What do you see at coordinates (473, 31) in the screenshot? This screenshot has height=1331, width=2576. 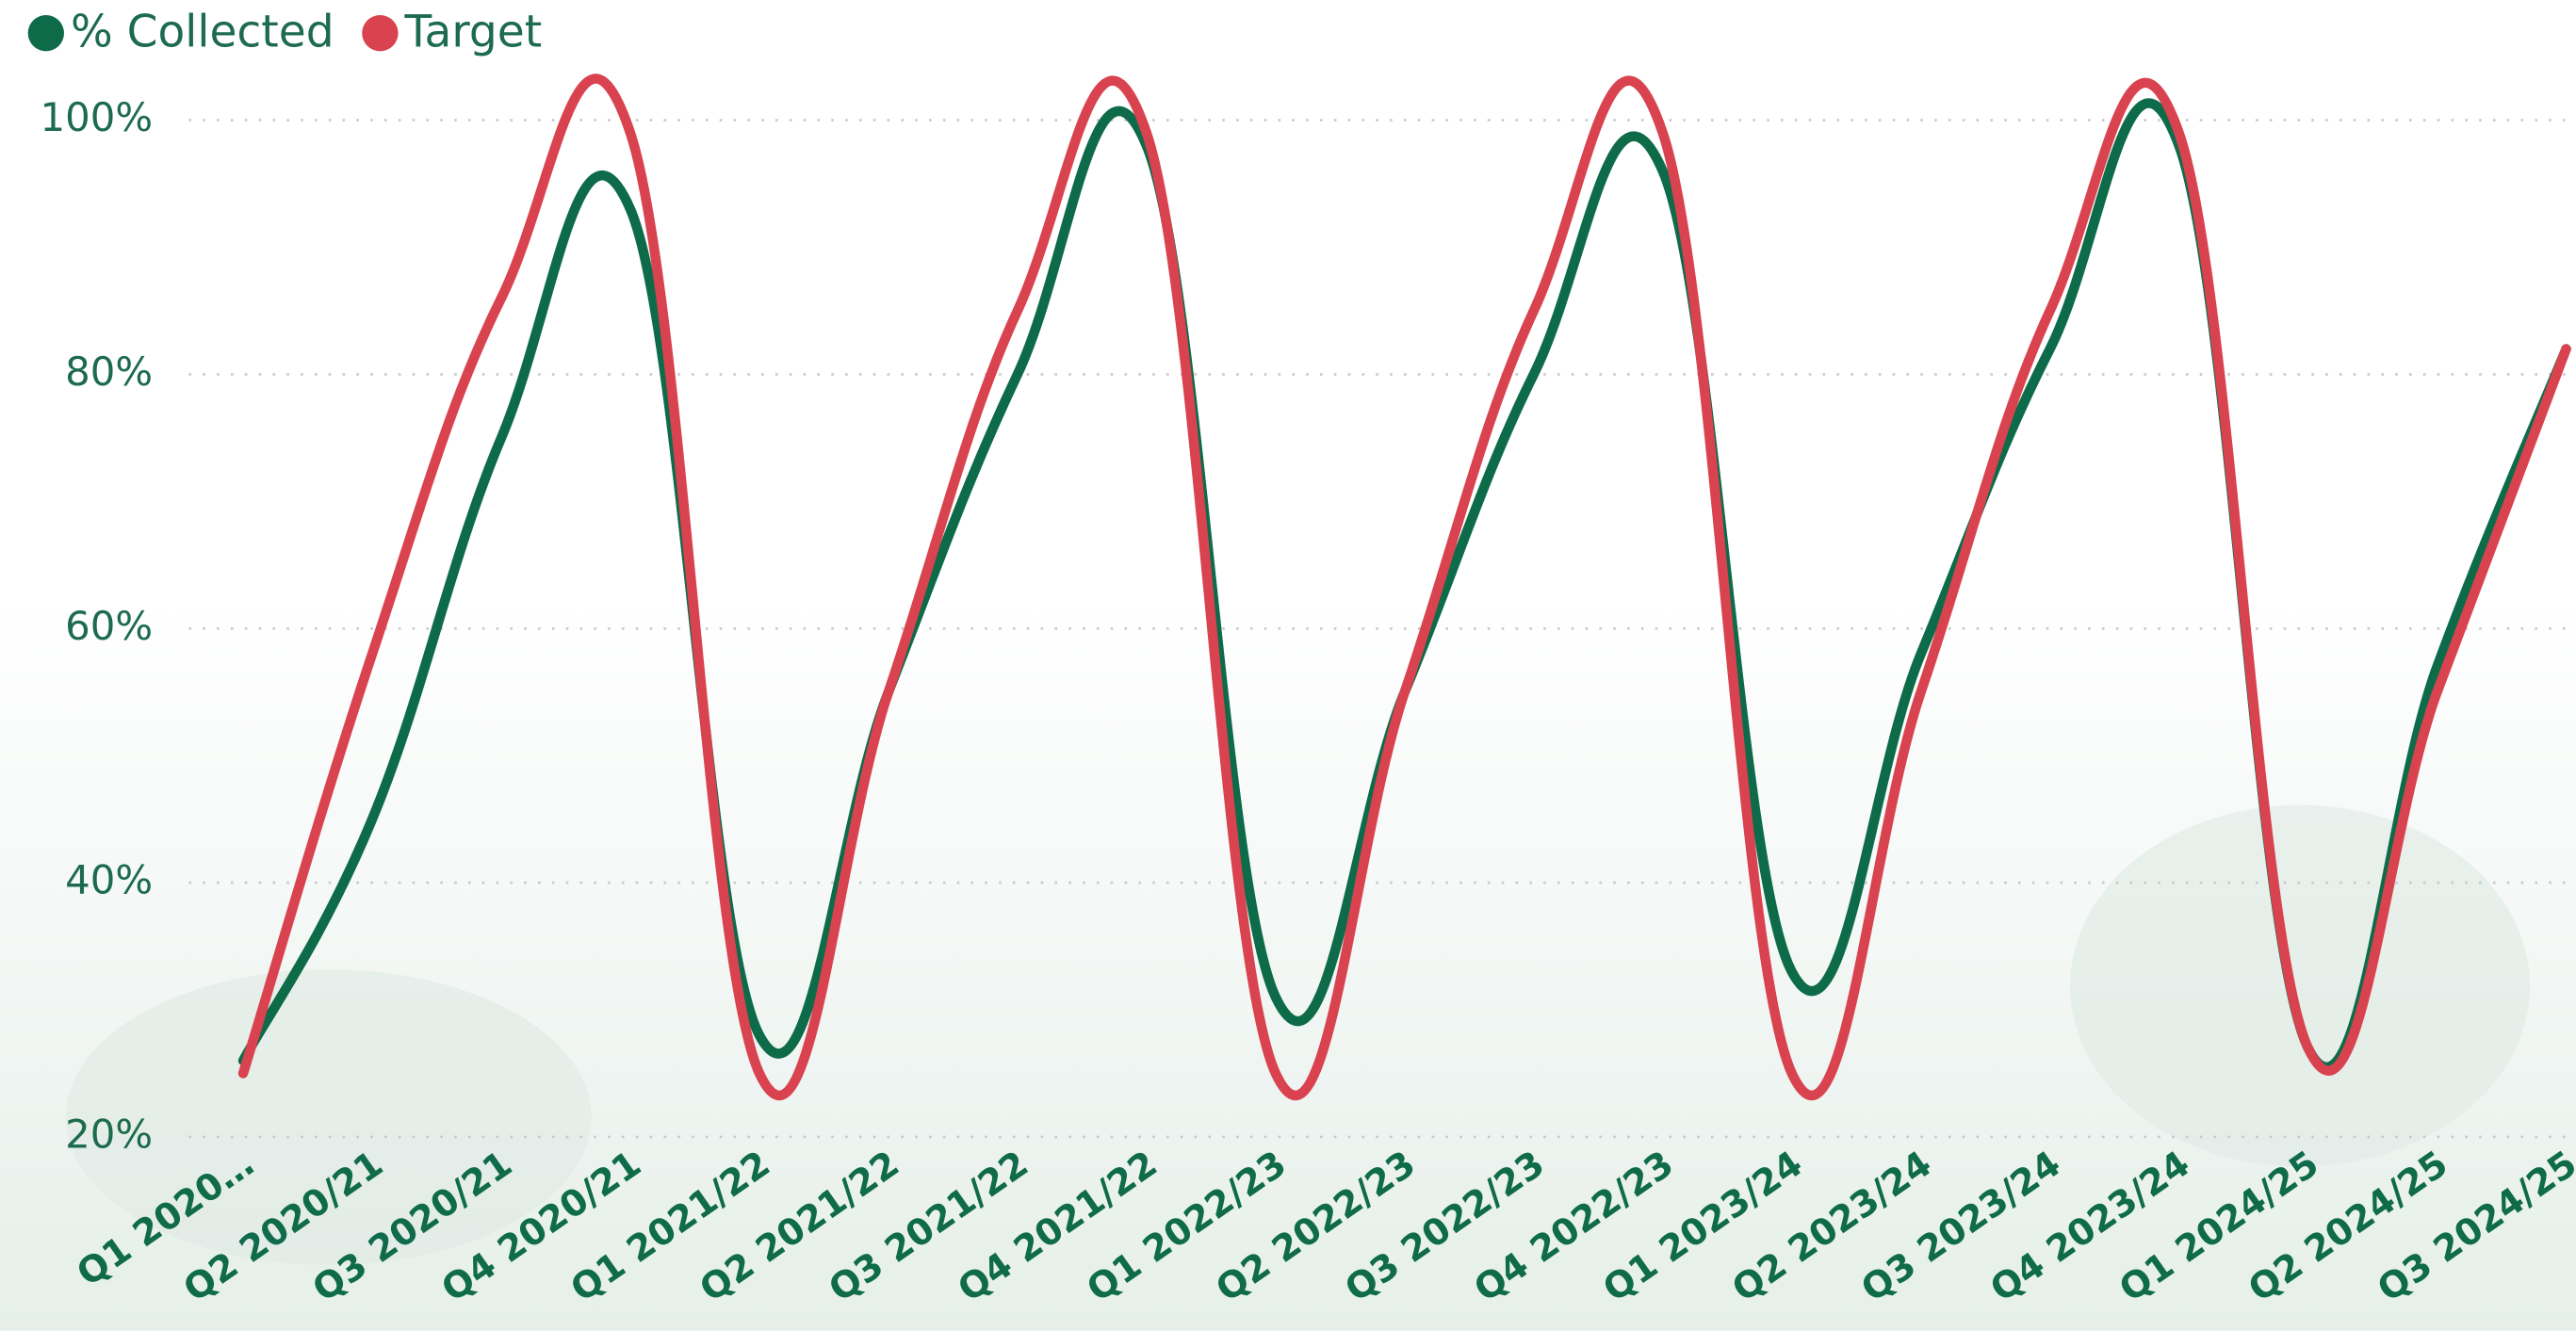 I see `legend-label: Target` at bounding box center [473, 31].